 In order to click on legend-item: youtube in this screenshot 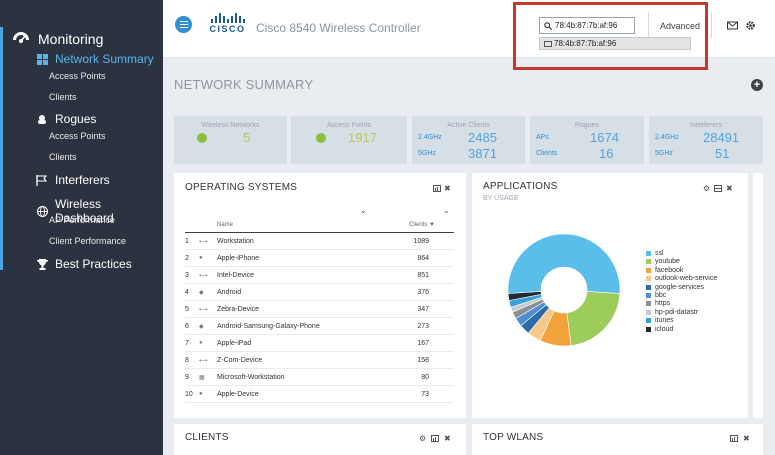, I will do `click(663, 261)`.